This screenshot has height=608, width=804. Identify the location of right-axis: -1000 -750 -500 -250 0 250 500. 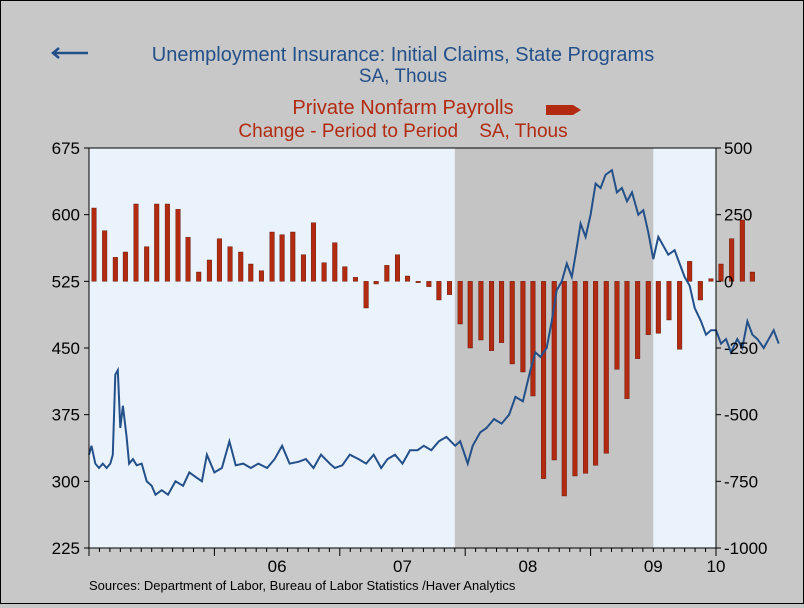
(741, 348).